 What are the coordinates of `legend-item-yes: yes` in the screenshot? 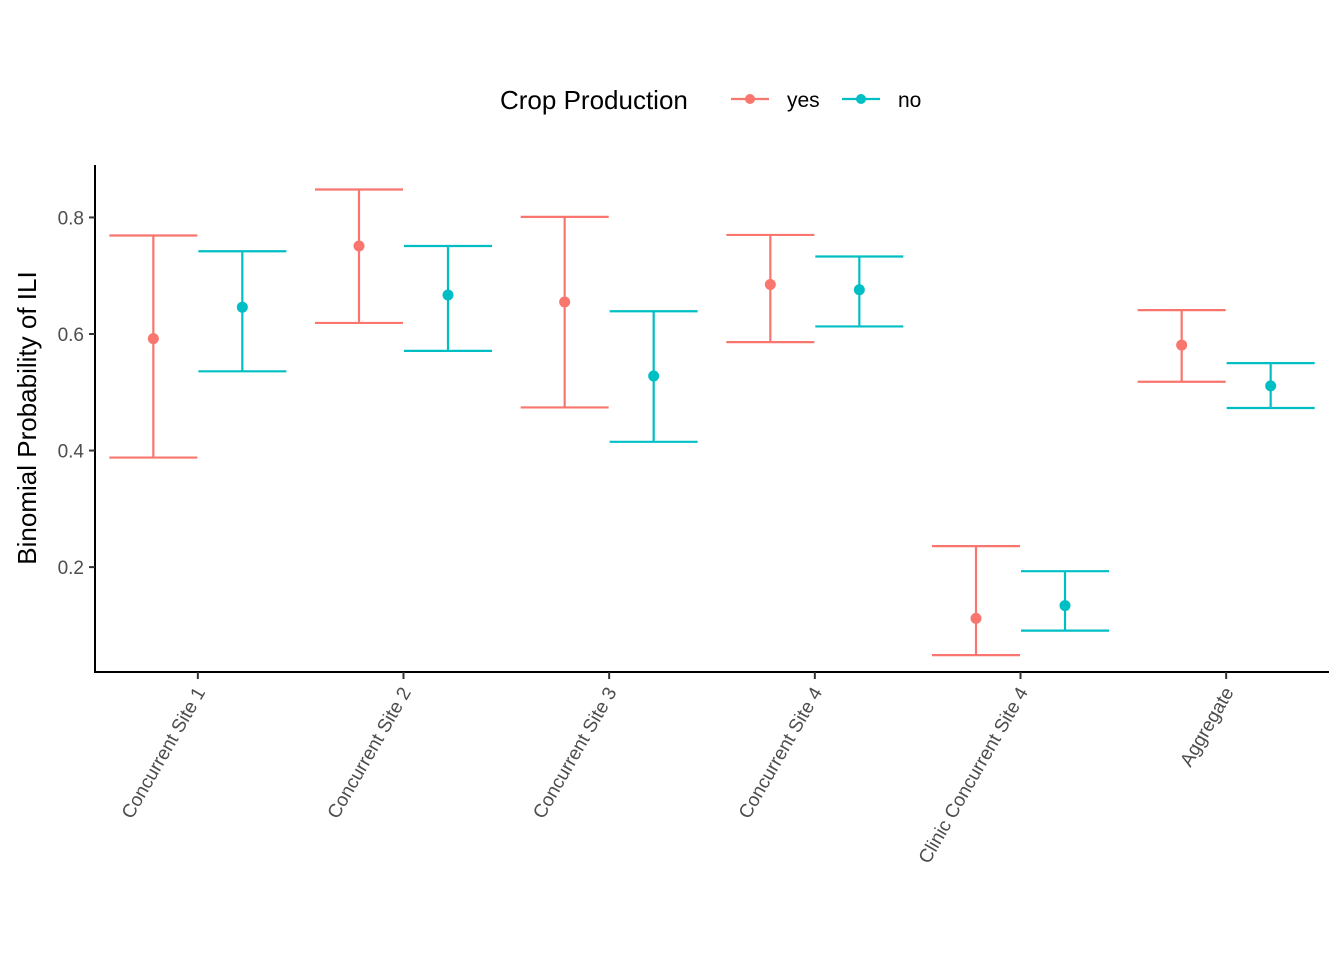 It's located at (775, 100).